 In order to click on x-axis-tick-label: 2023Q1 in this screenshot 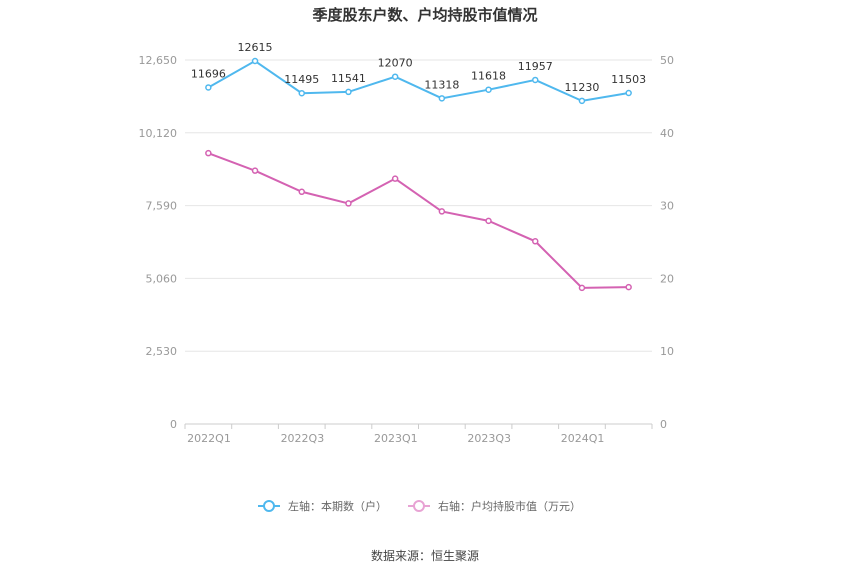, I will do `click(396, 438)`.